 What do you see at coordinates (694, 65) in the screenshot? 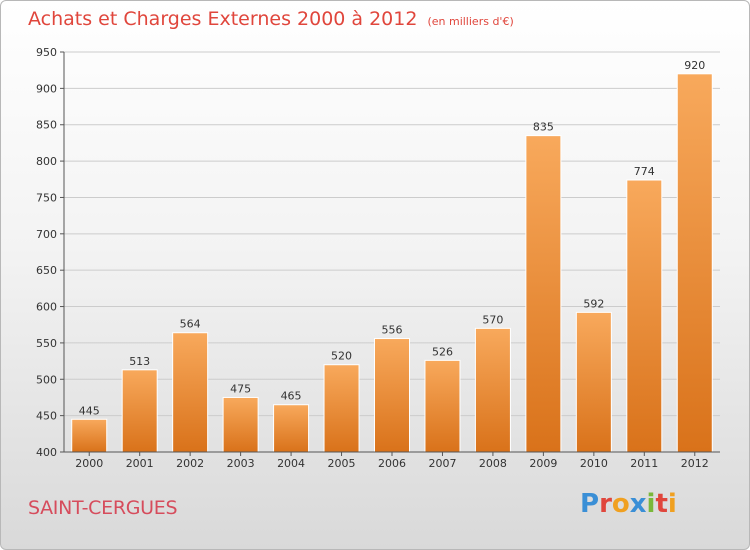
I see `bar-value-label: 920` at bounding box center [694, 65].